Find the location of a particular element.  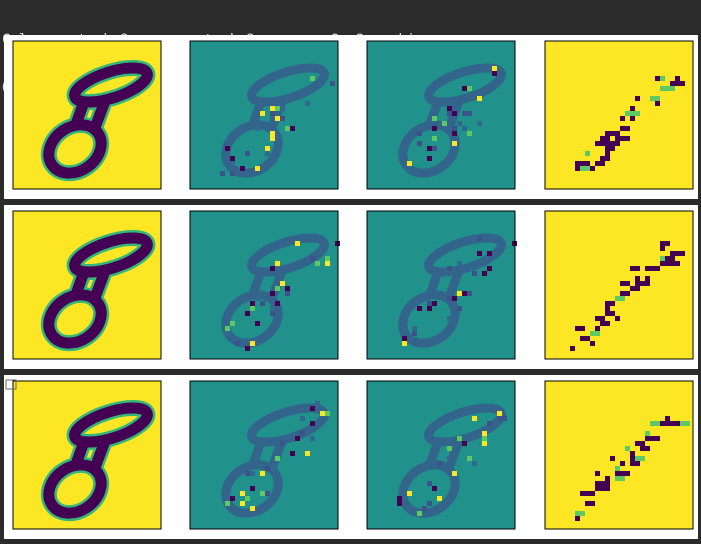

output-icon is located at coordinates (11, 384).